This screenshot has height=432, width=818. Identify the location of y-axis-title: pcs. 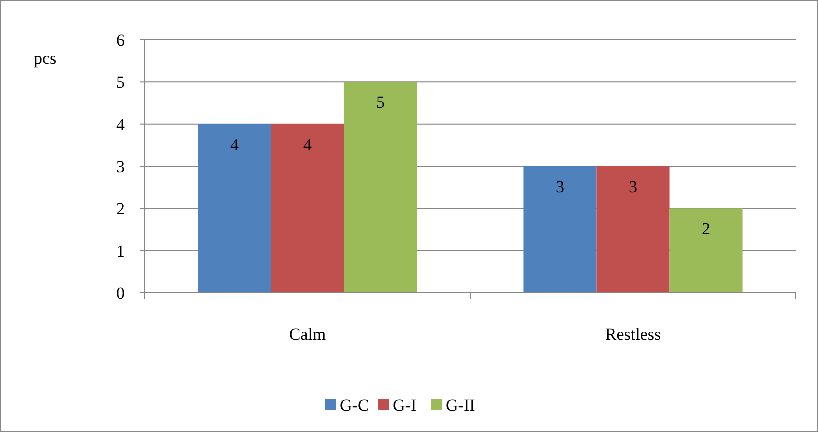
(45, 58).